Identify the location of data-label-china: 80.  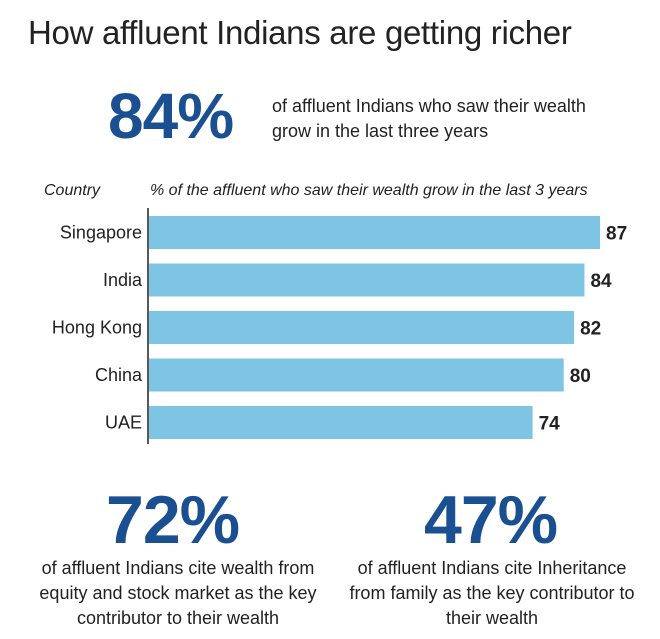
(580, 376).